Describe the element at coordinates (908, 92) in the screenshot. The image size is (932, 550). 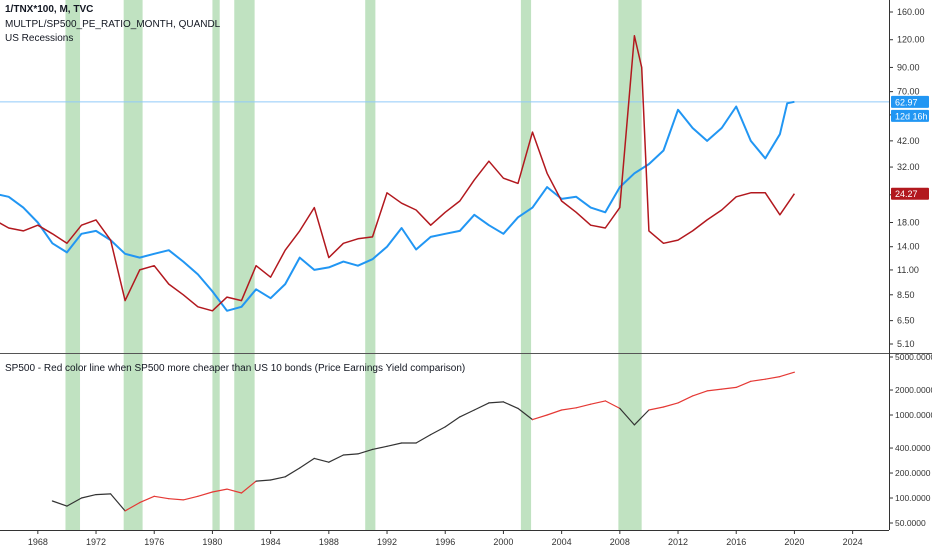
I see `y-tick-label: 70.00` at that location.